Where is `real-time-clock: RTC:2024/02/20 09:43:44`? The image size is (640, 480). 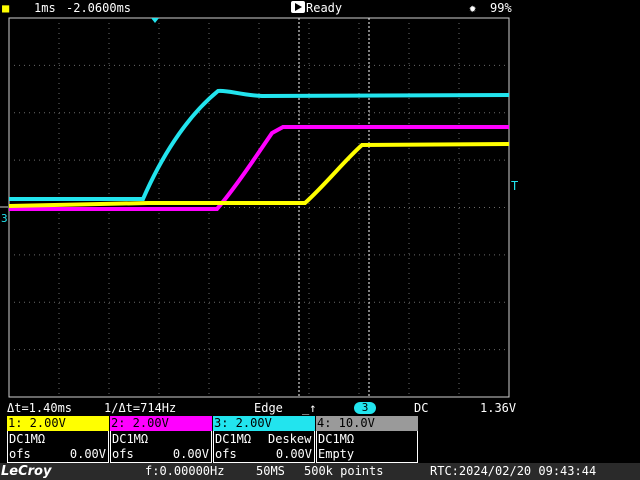 real-time-clock: RTC:2024/02/20 09:43:44 is located at coordinates (513, 471).